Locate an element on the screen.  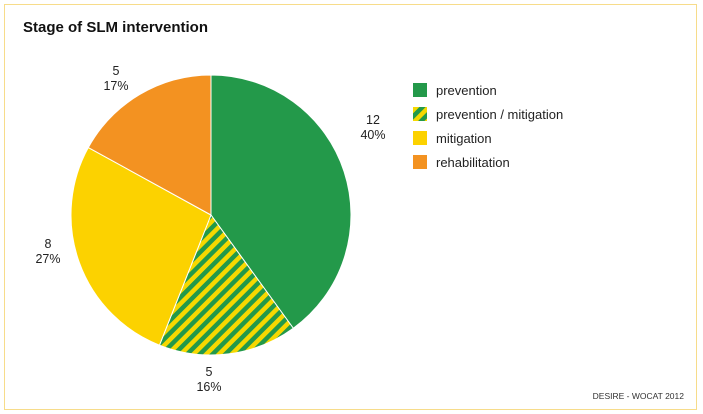
legend-item-rehabilitation: rehabilitation is located at coordinates (488, 162).